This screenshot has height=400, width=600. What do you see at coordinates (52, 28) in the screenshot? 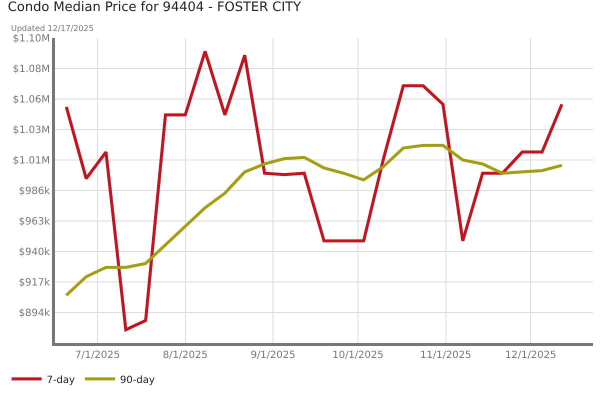
I see `chart-subtitle: Updated 12/17/2025` at bounding box center [52, 28].